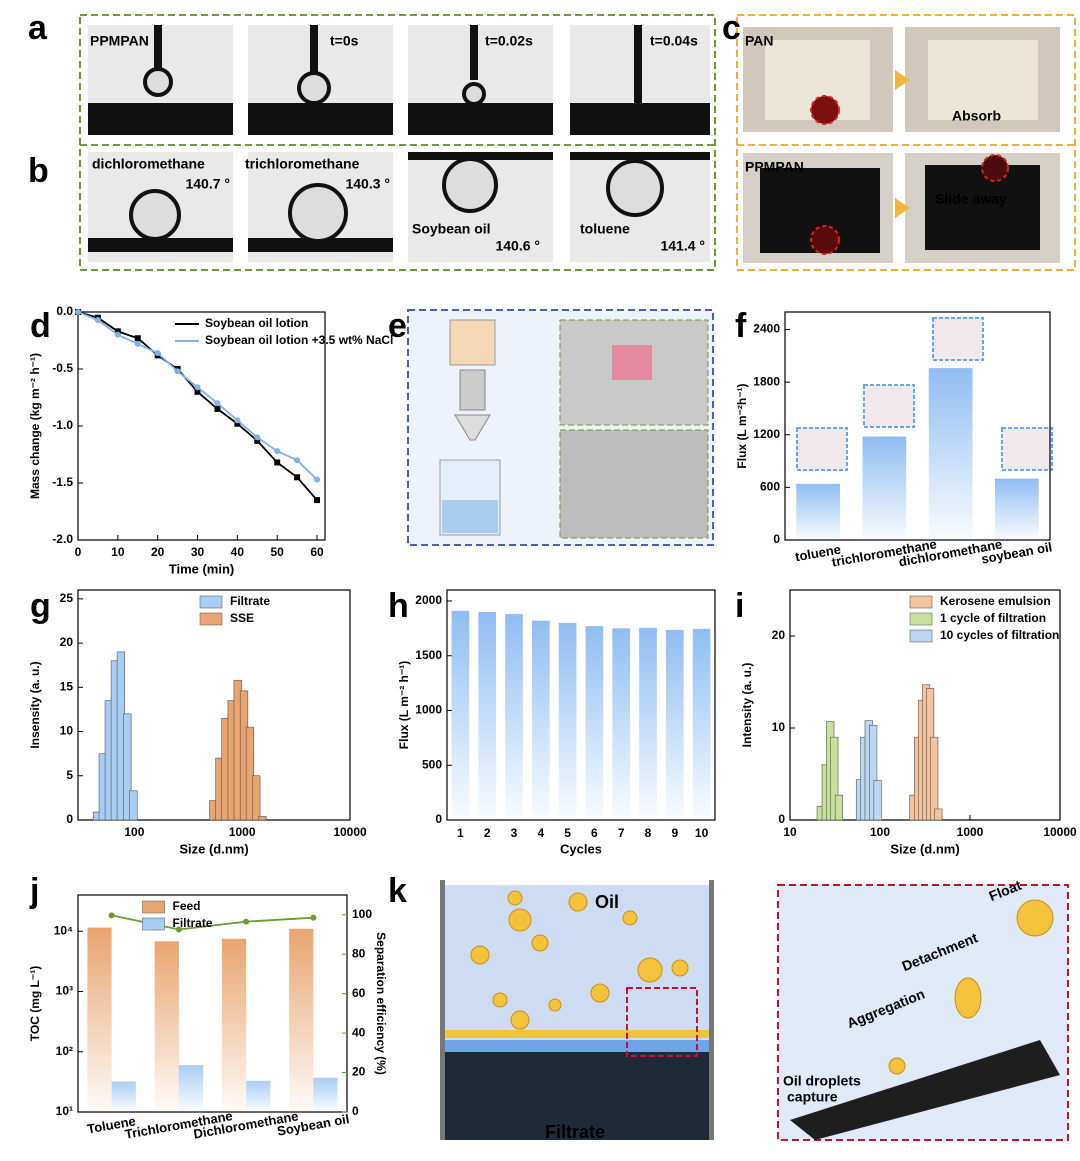 Image resolution: width=1080 pixels, height=1161 pixels. I want to click on x-axis-title: Cycles, so click(581, 848).